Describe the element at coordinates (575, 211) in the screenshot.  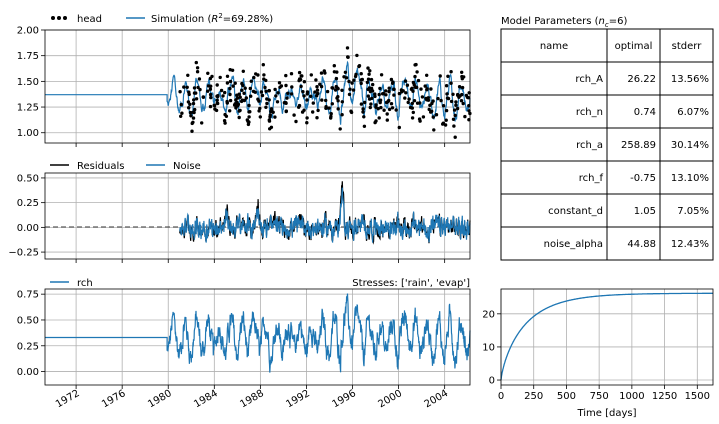
I see `table-cell: constant_d` at that location.